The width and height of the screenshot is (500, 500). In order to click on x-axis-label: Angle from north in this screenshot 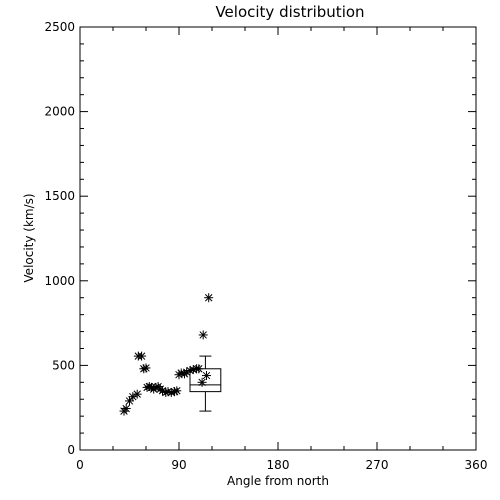, I will do `click(278, 481)`.